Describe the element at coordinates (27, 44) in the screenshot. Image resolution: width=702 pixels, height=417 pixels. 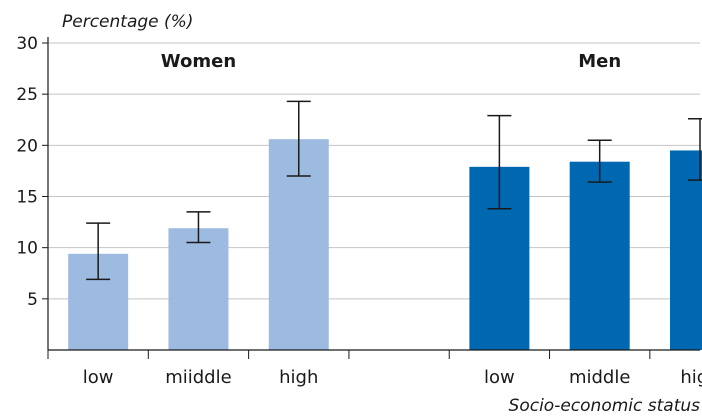
I see `y-tick-label: 30` at that location.